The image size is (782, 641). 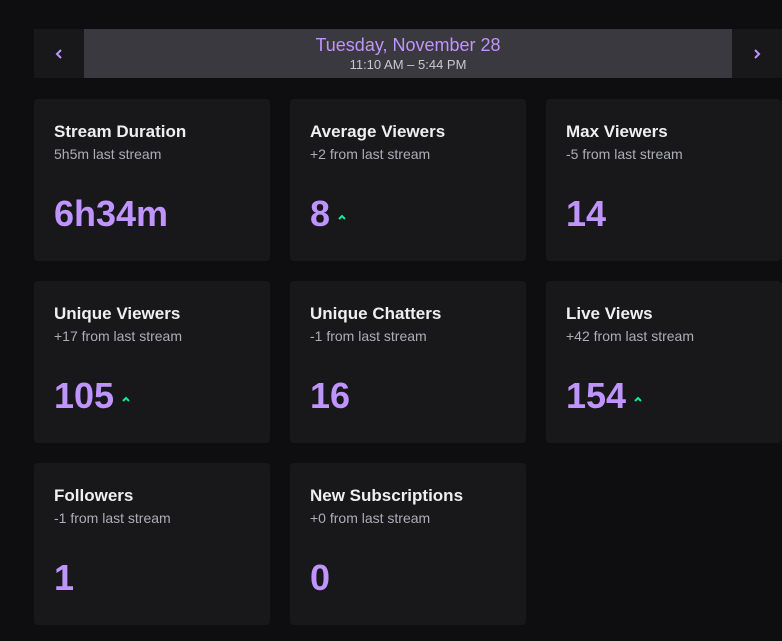 What do you see at coordinates (84, 395) in the screenshot?
I see `stat-value: 105` at bounding box center [84, 395].